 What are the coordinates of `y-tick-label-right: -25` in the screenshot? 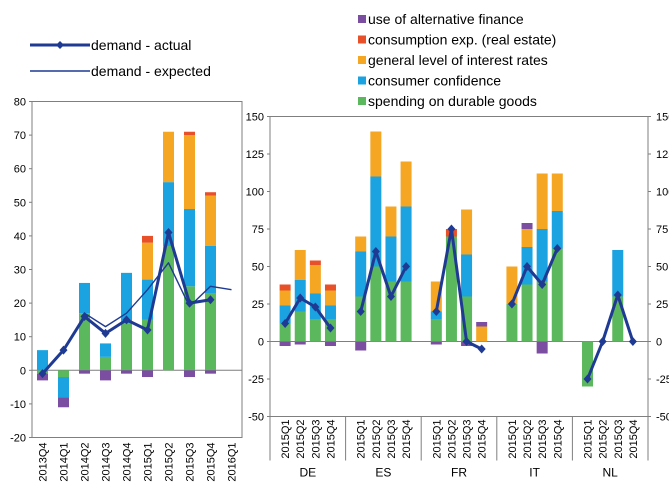 It's located at (662, 380).